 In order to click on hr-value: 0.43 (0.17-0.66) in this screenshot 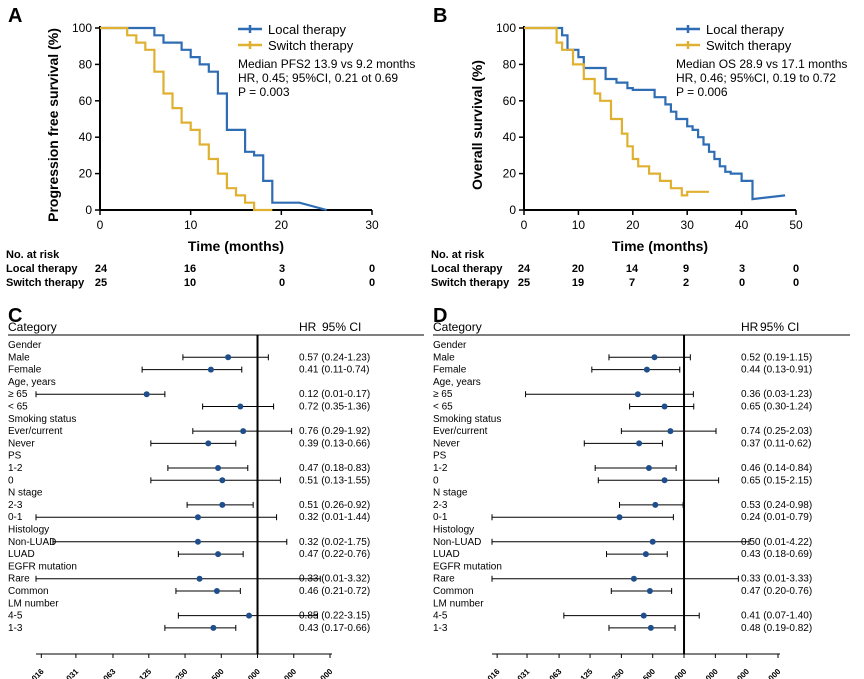, I will do `click(334, 628)`.